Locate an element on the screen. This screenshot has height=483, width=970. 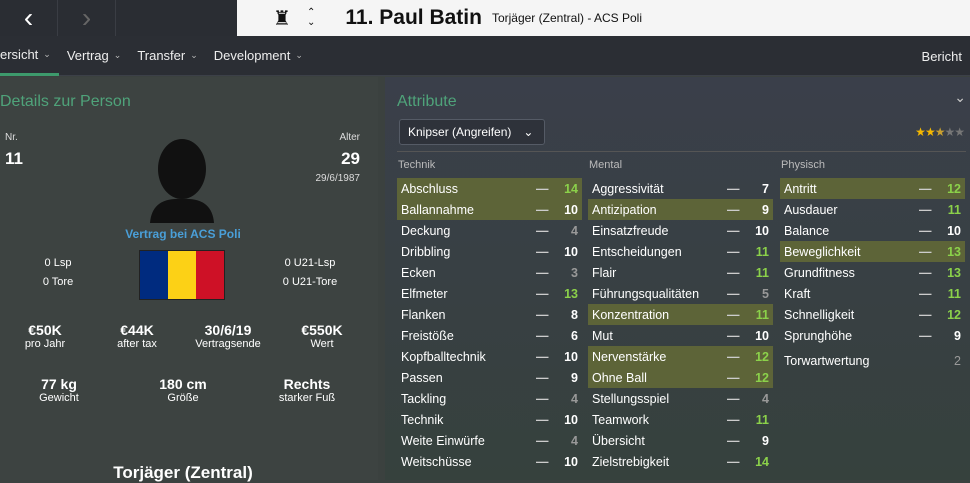
tab-label: ersicht is located at coordinates (19, 54).